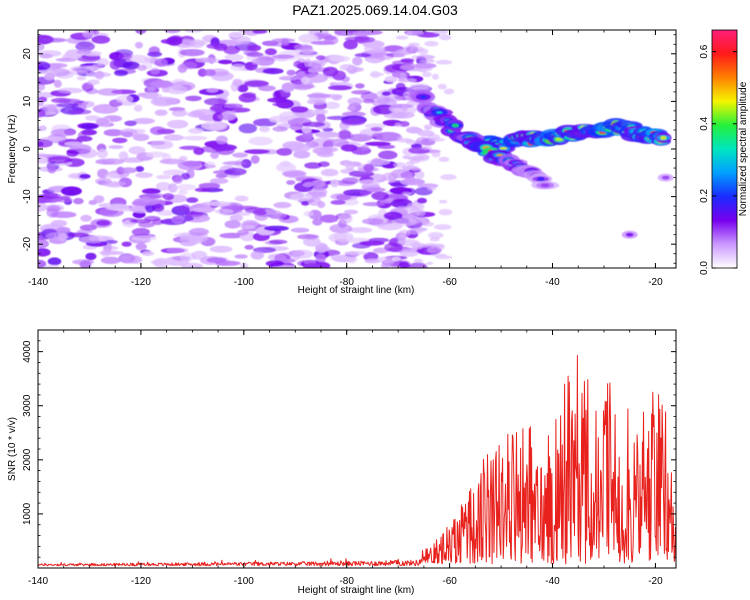 This screenshot has width=750, height=600. Describe the element at coordinates (141, 581) in the screenshot. I see `x-tick-label: -120` at that location.